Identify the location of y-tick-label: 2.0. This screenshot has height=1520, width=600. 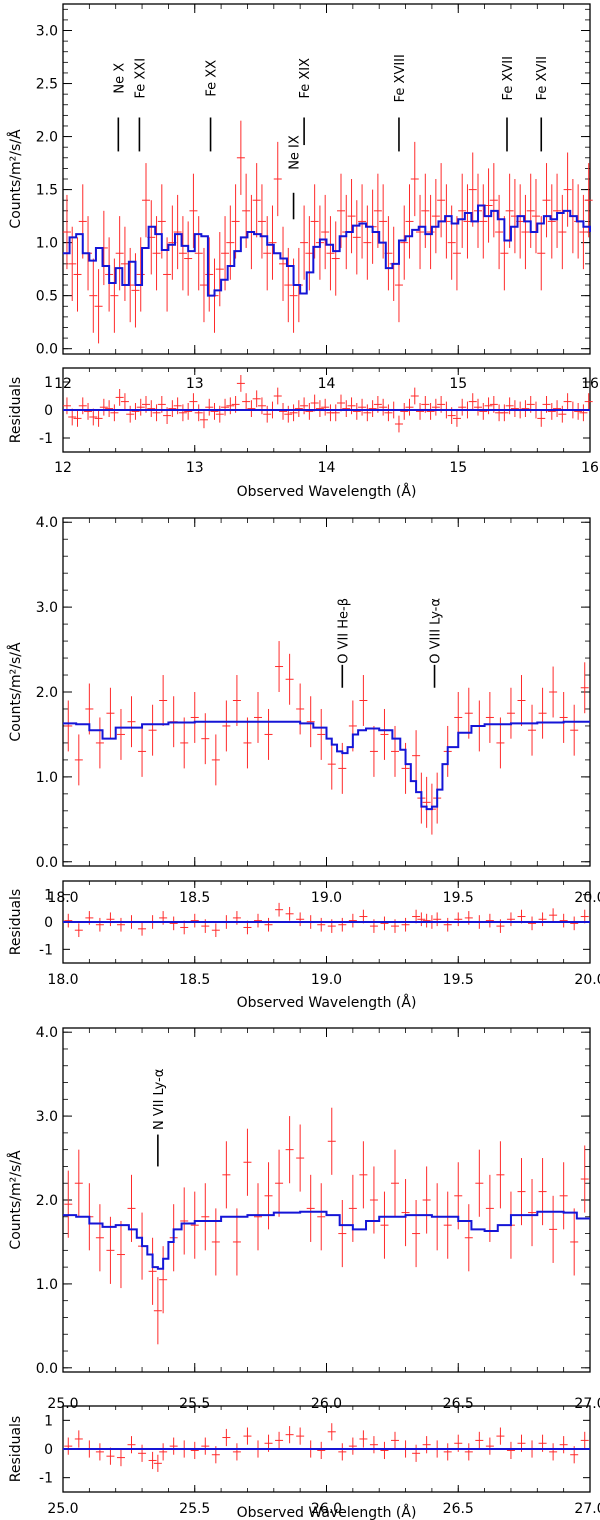
(47, 1201).